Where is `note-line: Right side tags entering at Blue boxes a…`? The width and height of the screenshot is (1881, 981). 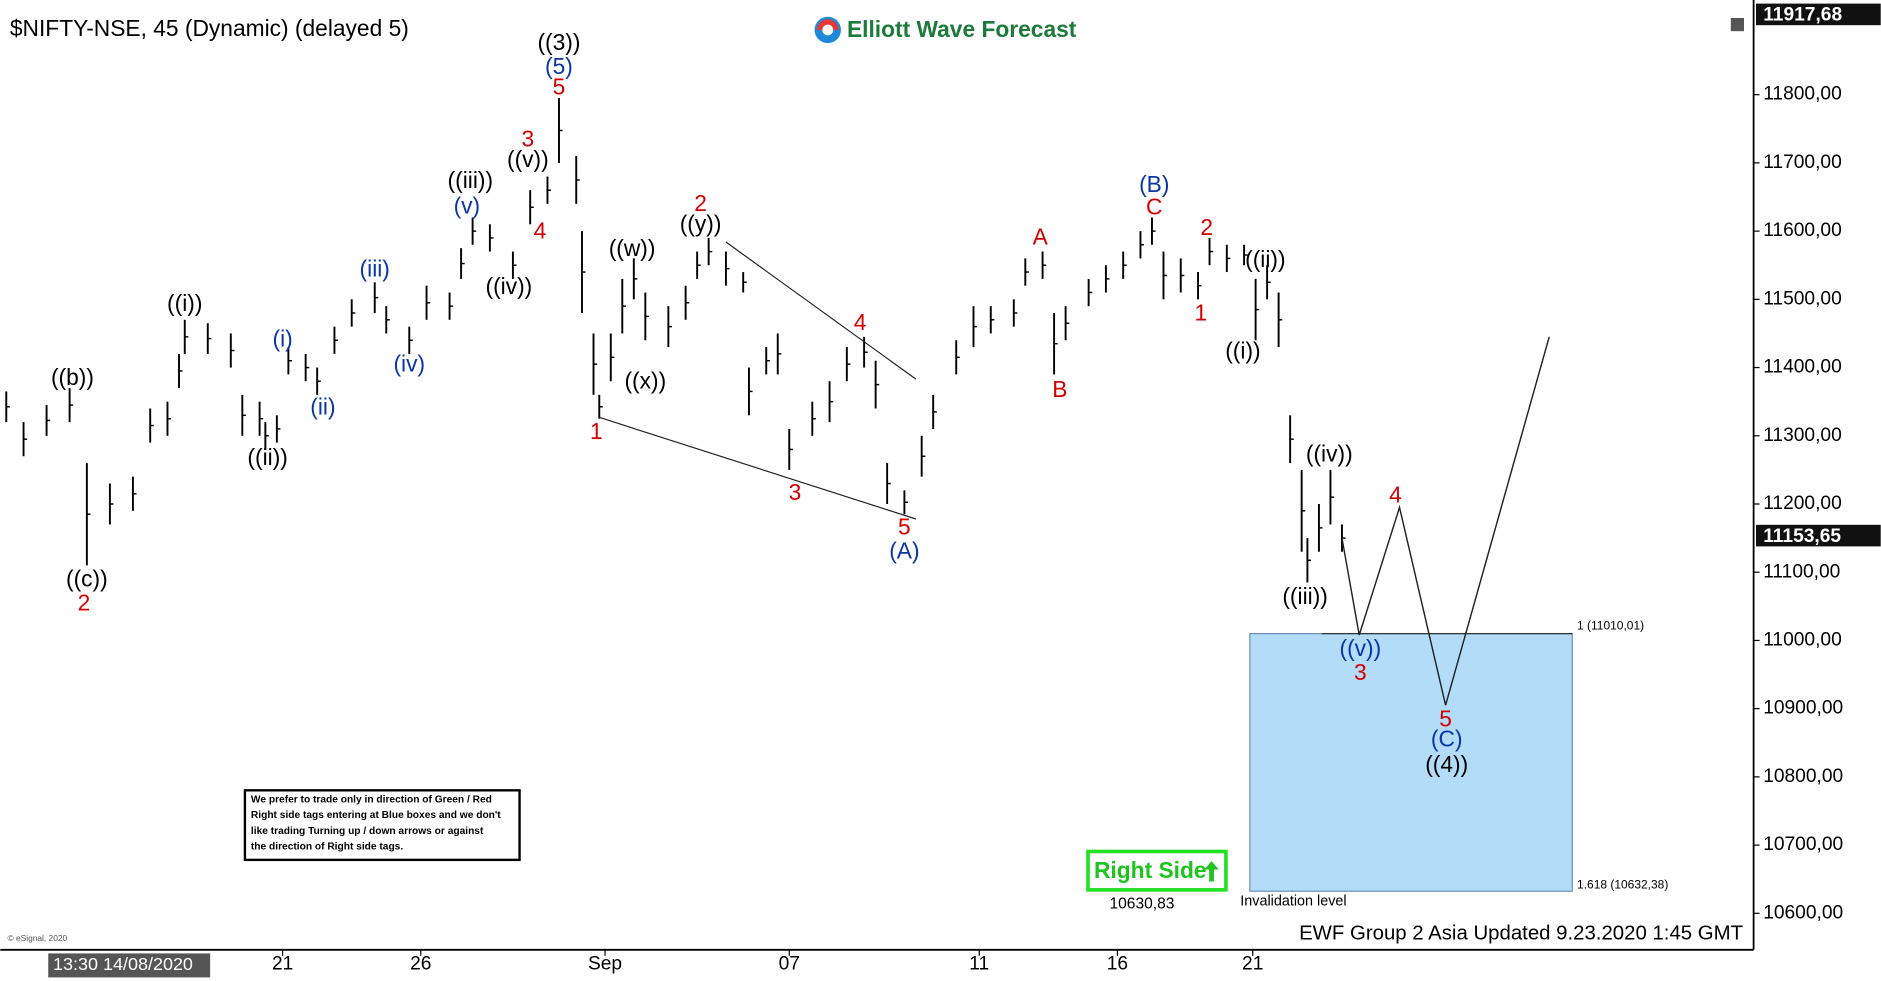 note-line: Right side tags entering at Blue boxes a… is located at coordinates (376, 815).